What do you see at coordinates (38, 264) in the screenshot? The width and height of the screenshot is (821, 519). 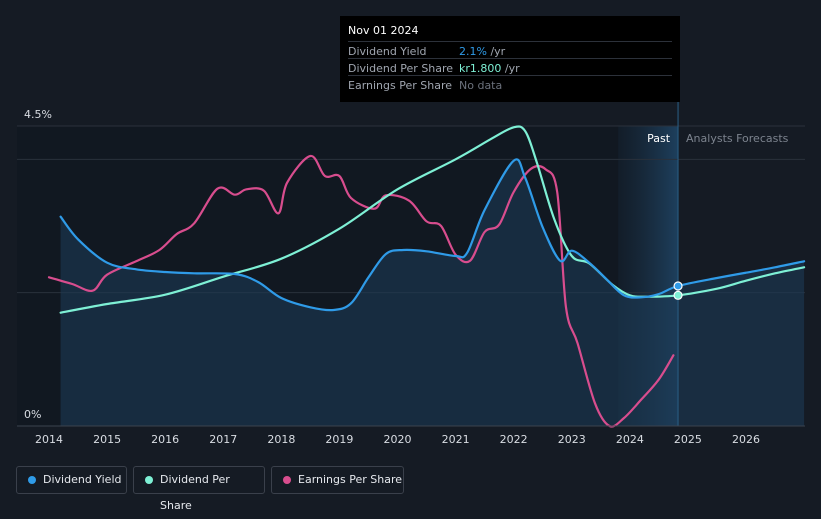 I see `y-axis-labels: 4.5% 0%` at bounding box center [38, 264].